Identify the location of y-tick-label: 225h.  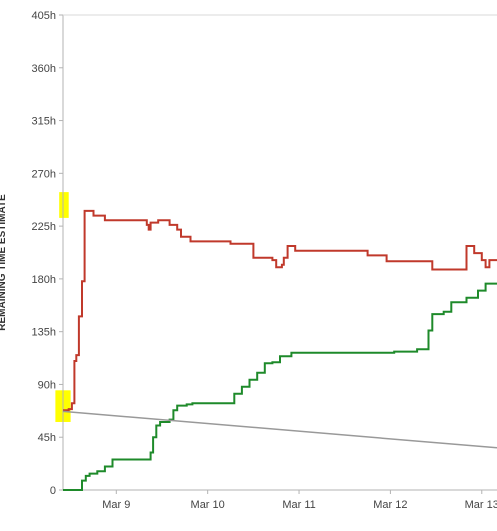
(44, 227).